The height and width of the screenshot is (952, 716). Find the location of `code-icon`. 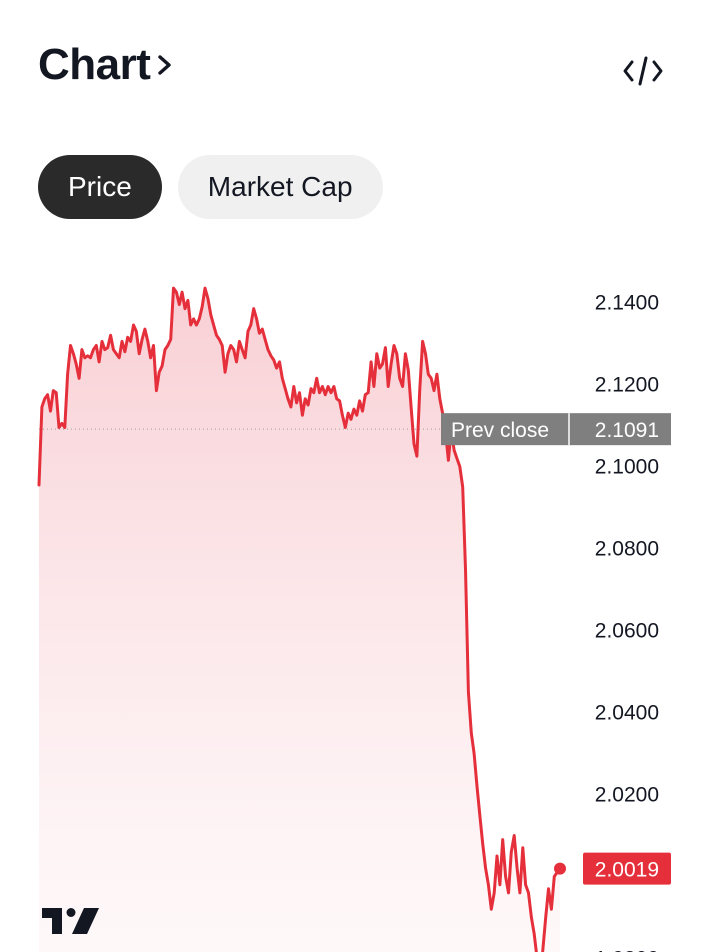

code-icon is located at coordinates (643, 71).